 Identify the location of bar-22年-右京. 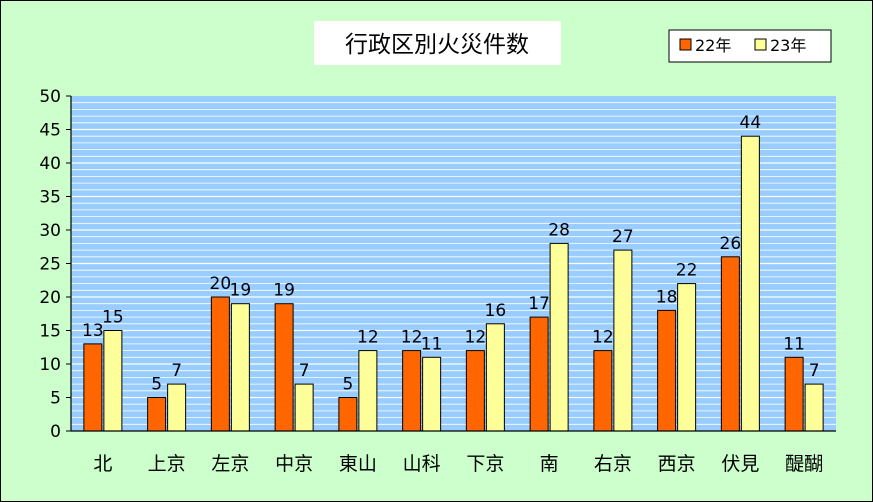
(603, 391).